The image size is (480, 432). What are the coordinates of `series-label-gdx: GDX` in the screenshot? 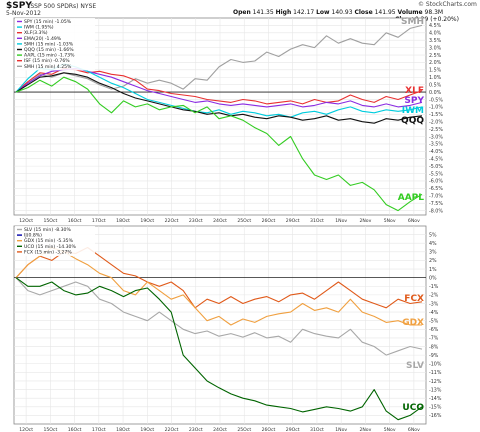 It's located at (413, 323).